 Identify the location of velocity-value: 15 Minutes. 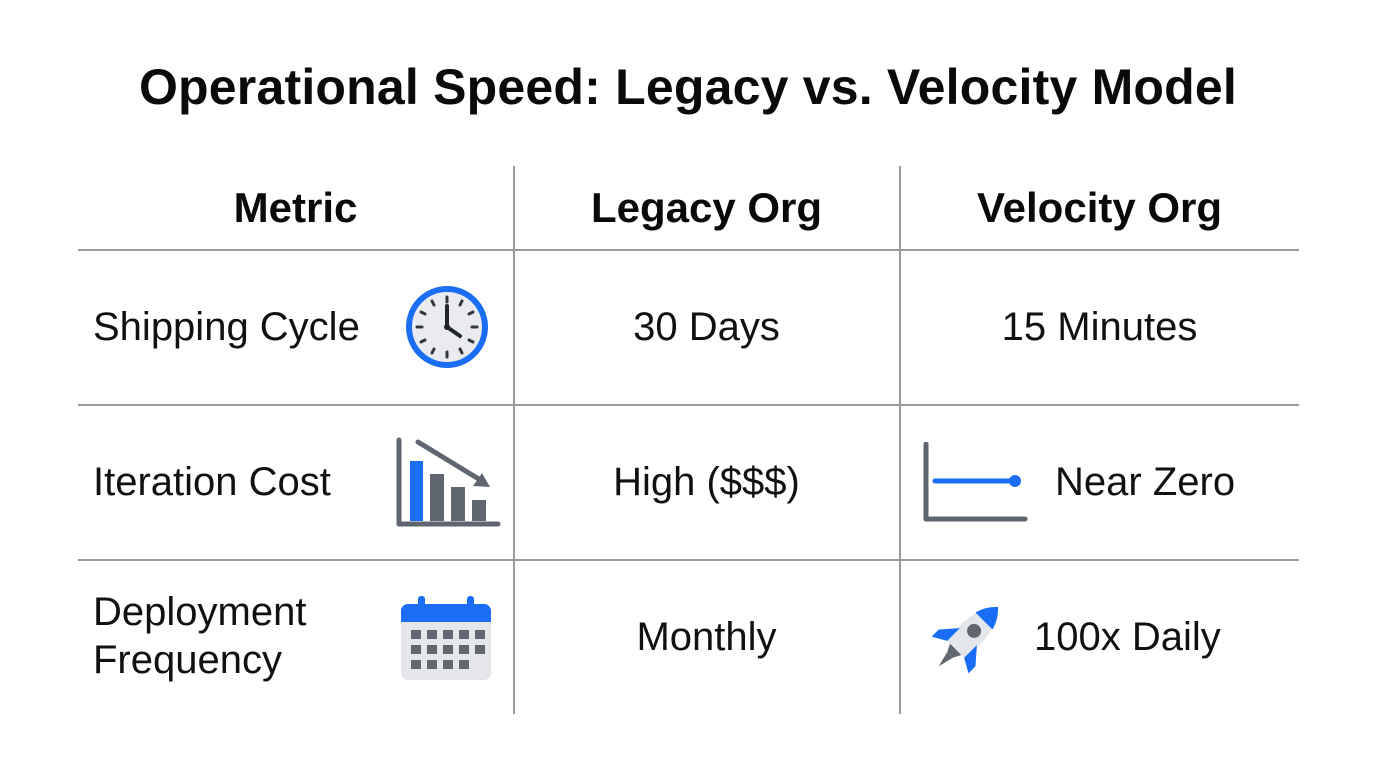
(1099, 326).